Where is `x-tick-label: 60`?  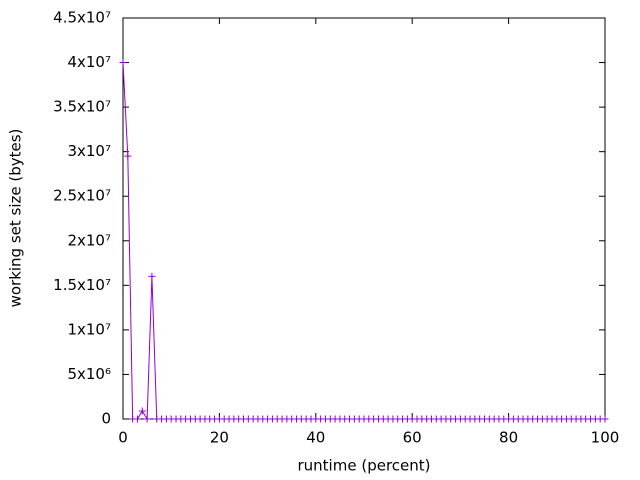
x-tick-label: 60 is located at coordinates (412, 438).